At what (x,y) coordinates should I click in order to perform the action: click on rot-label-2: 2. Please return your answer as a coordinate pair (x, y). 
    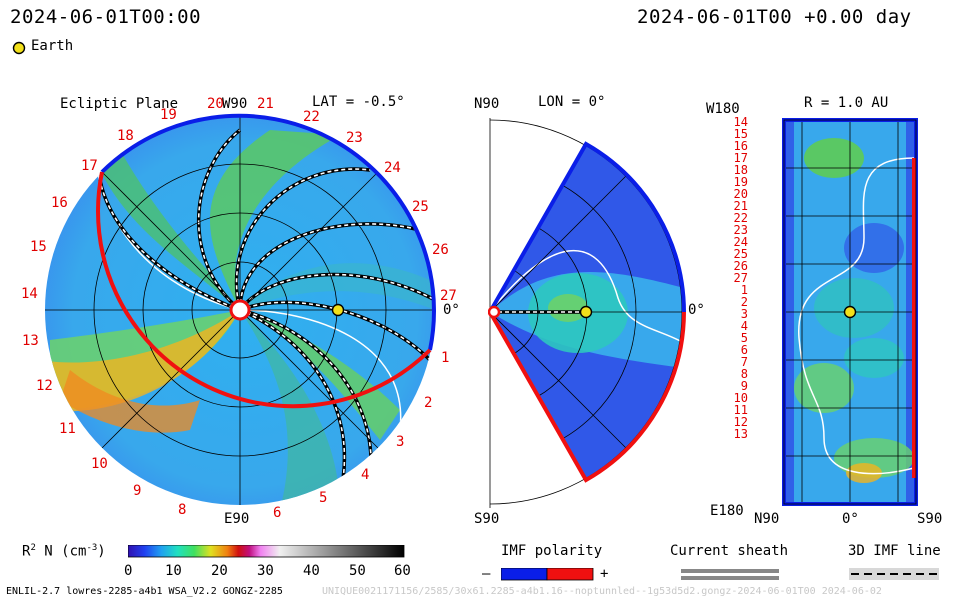
    Looking at the image, I should click on (428, 403).